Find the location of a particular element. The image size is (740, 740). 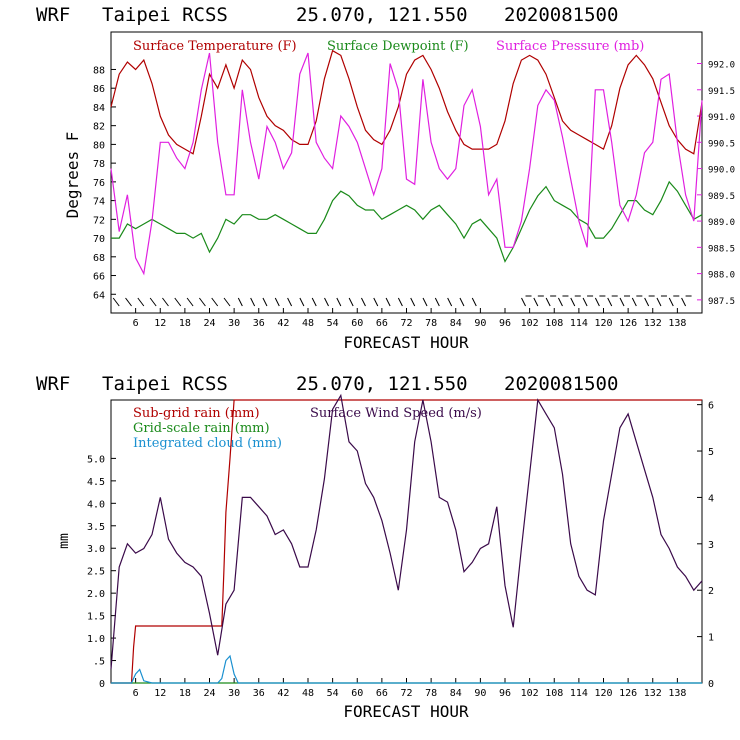

top-y2tick-label: 990.5 is located at coordinates (721, 144).